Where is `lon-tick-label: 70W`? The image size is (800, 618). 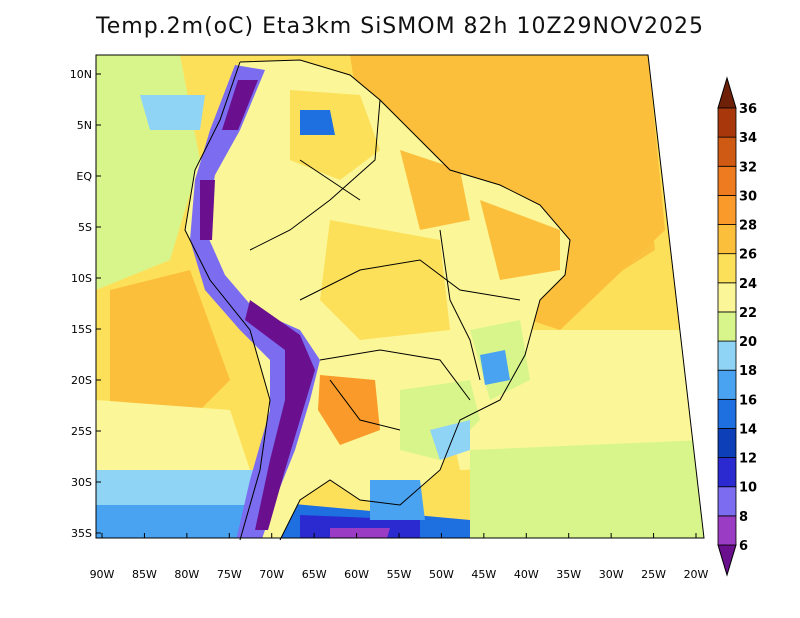
lon-tick-label: 70W is located at coordinates (271, 574).